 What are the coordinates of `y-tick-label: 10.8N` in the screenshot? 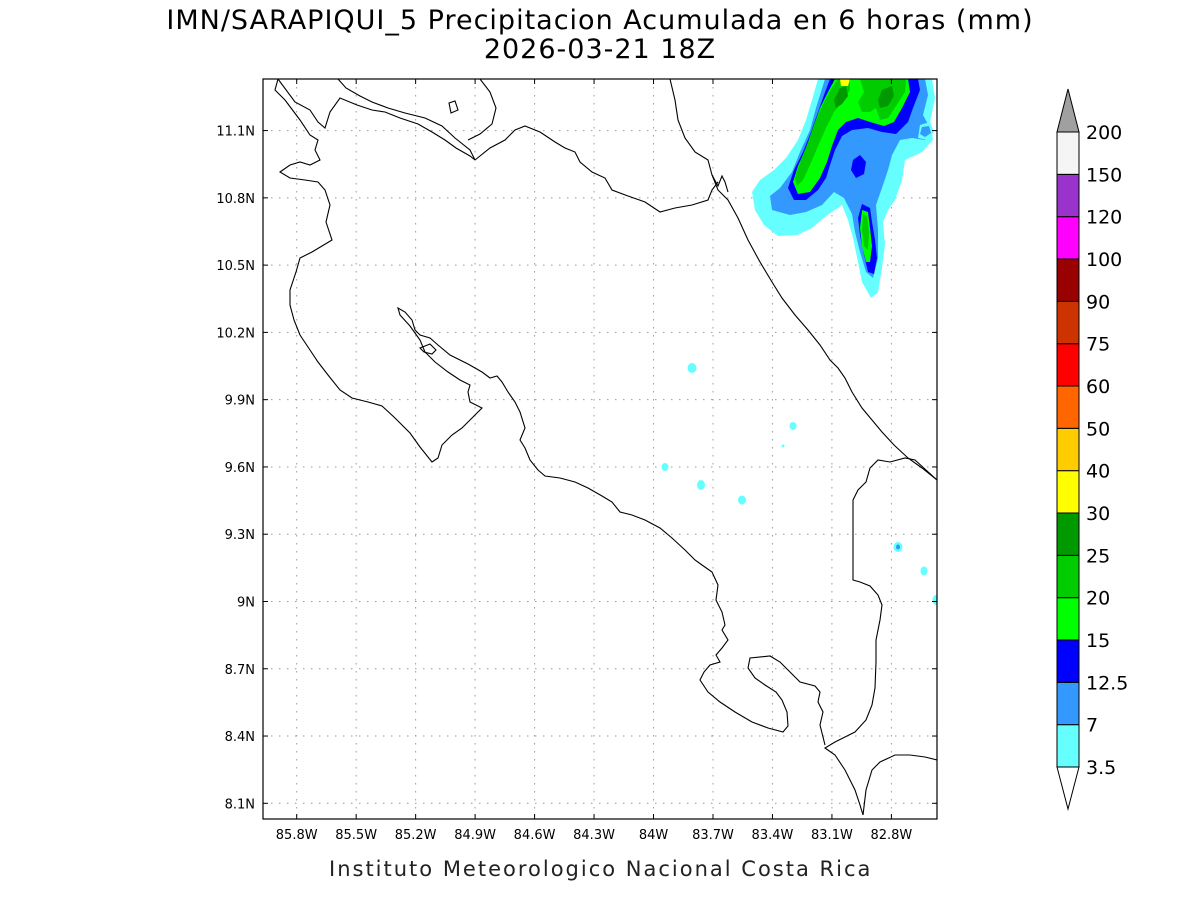 It's located at (235, 199).